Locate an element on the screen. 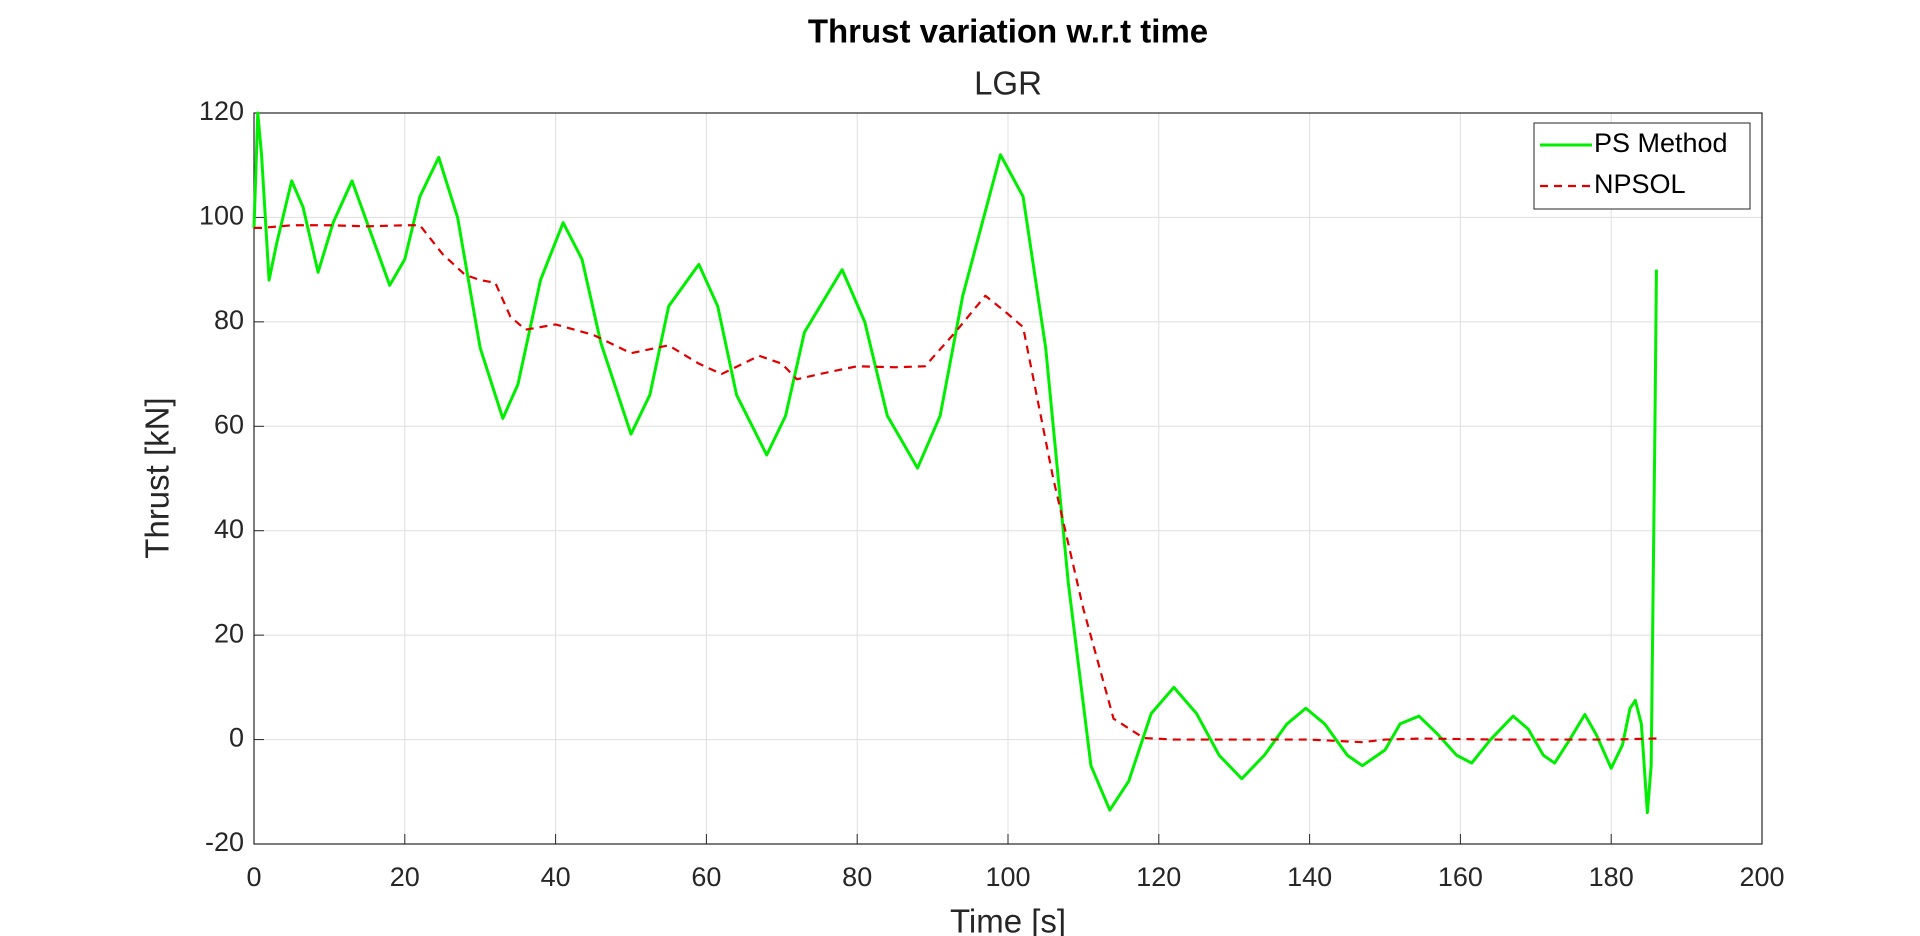  y-tick-label: 20 is located at coordinates (229, 633).